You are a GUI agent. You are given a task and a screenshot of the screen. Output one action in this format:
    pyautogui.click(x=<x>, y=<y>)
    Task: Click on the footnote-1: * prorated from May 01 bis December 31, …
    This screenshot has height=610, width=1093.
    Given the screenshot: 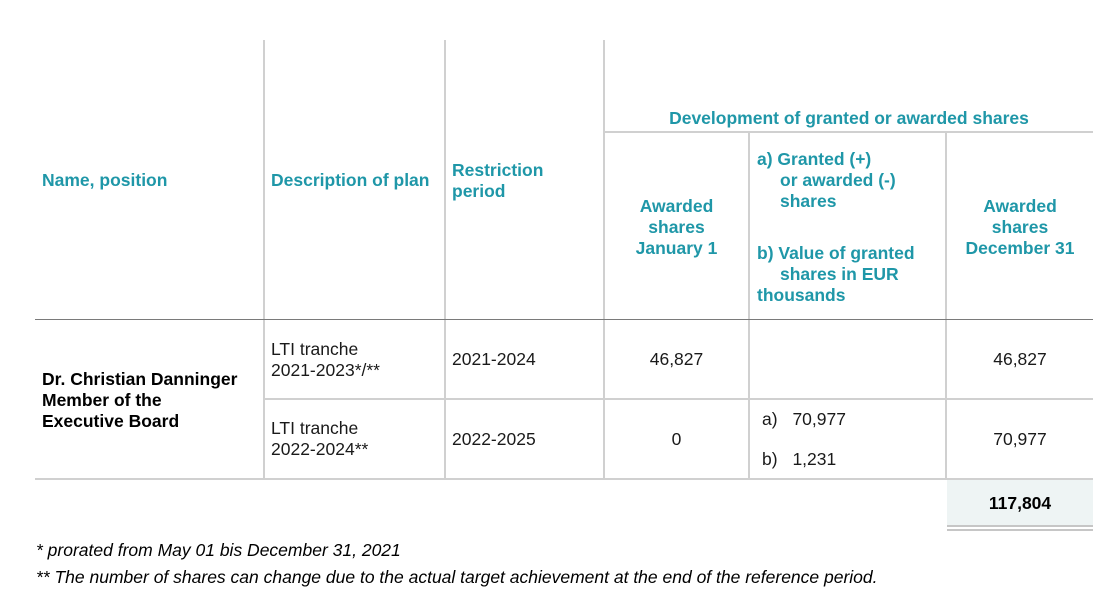 What is the action you would take?
    pyautogui.click(x=218, y=550)
    